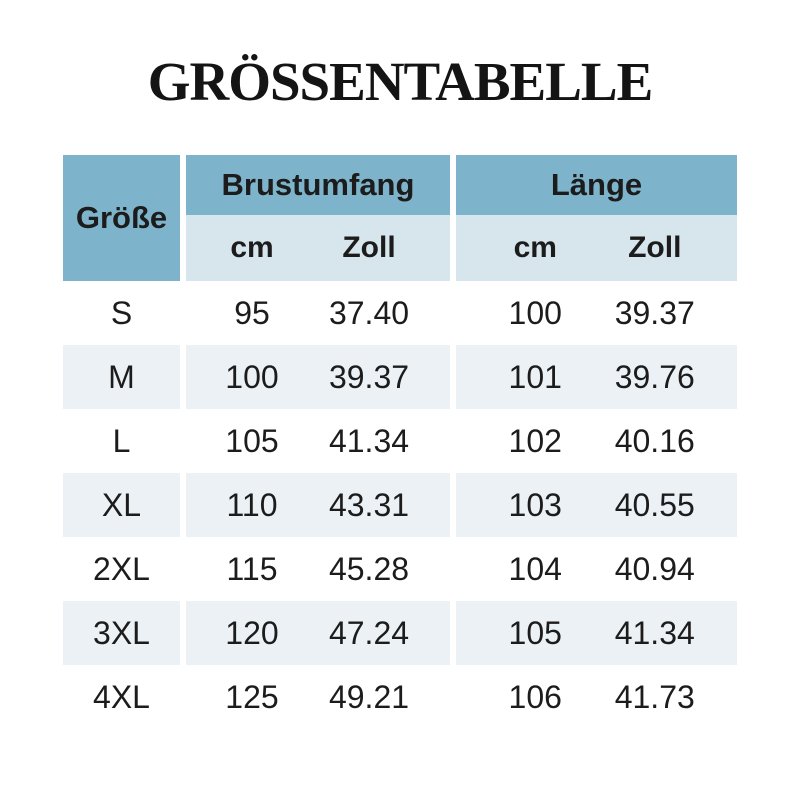 The width and height of the screenshot is (800, 800). What do you see at coordinates (654, 440) in the screenshot?
I see `value-zoll-cell: 40.16` at bounding box center [654, 440].